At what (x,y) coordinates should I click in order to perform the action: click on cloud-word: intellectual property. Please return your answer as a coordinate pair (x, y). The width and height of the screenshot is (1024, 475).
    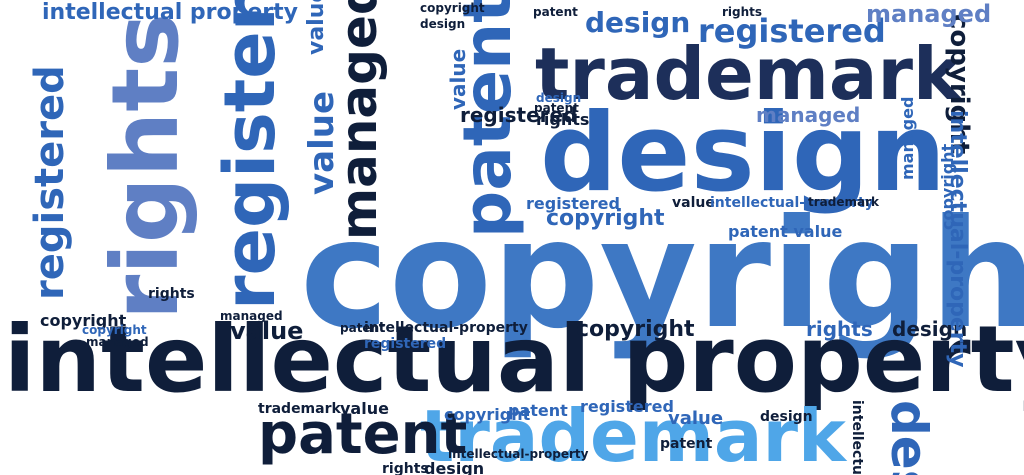
    Looking at the image, I should click on (170, 12).